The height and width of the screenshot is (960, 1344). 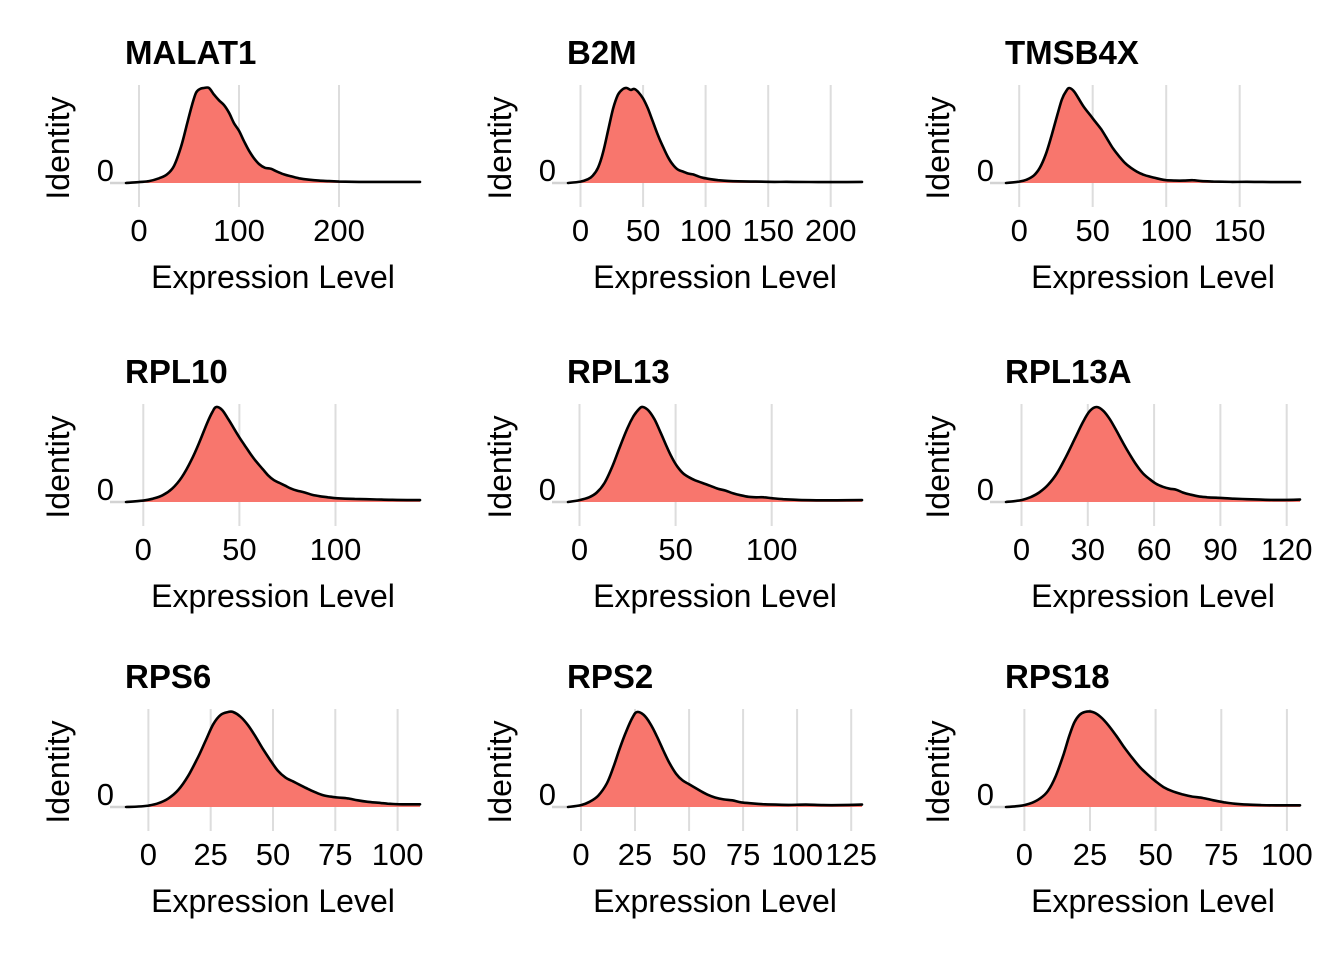 What do you see at coordinates (1068, 371) in the screenshot?
I see `panel-title: RPL13A` at bounding box center [1068, 371].